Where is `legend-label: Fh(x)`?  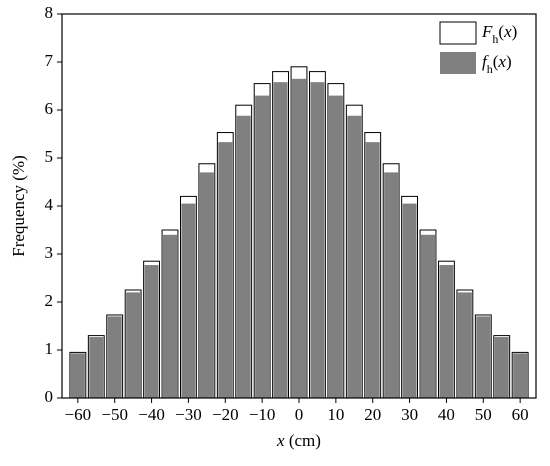 legend-label: Fh(x) is located at coordinates (499, 34).